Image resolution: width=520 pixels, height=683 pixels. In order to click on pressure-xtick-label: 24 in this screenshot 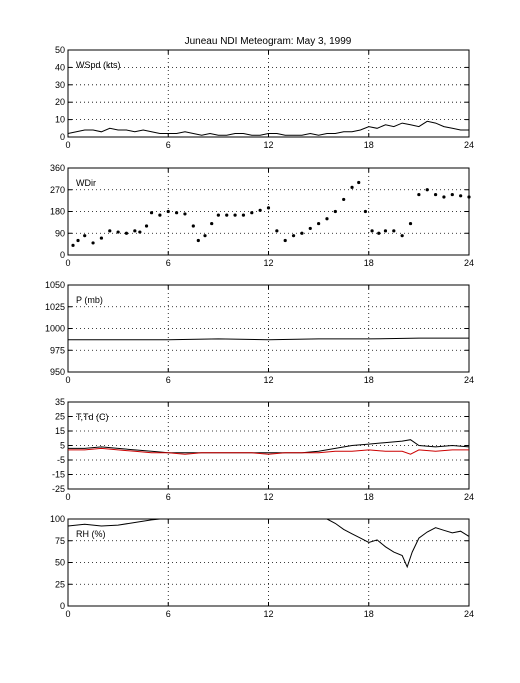, I will do `click(469, 380)`.